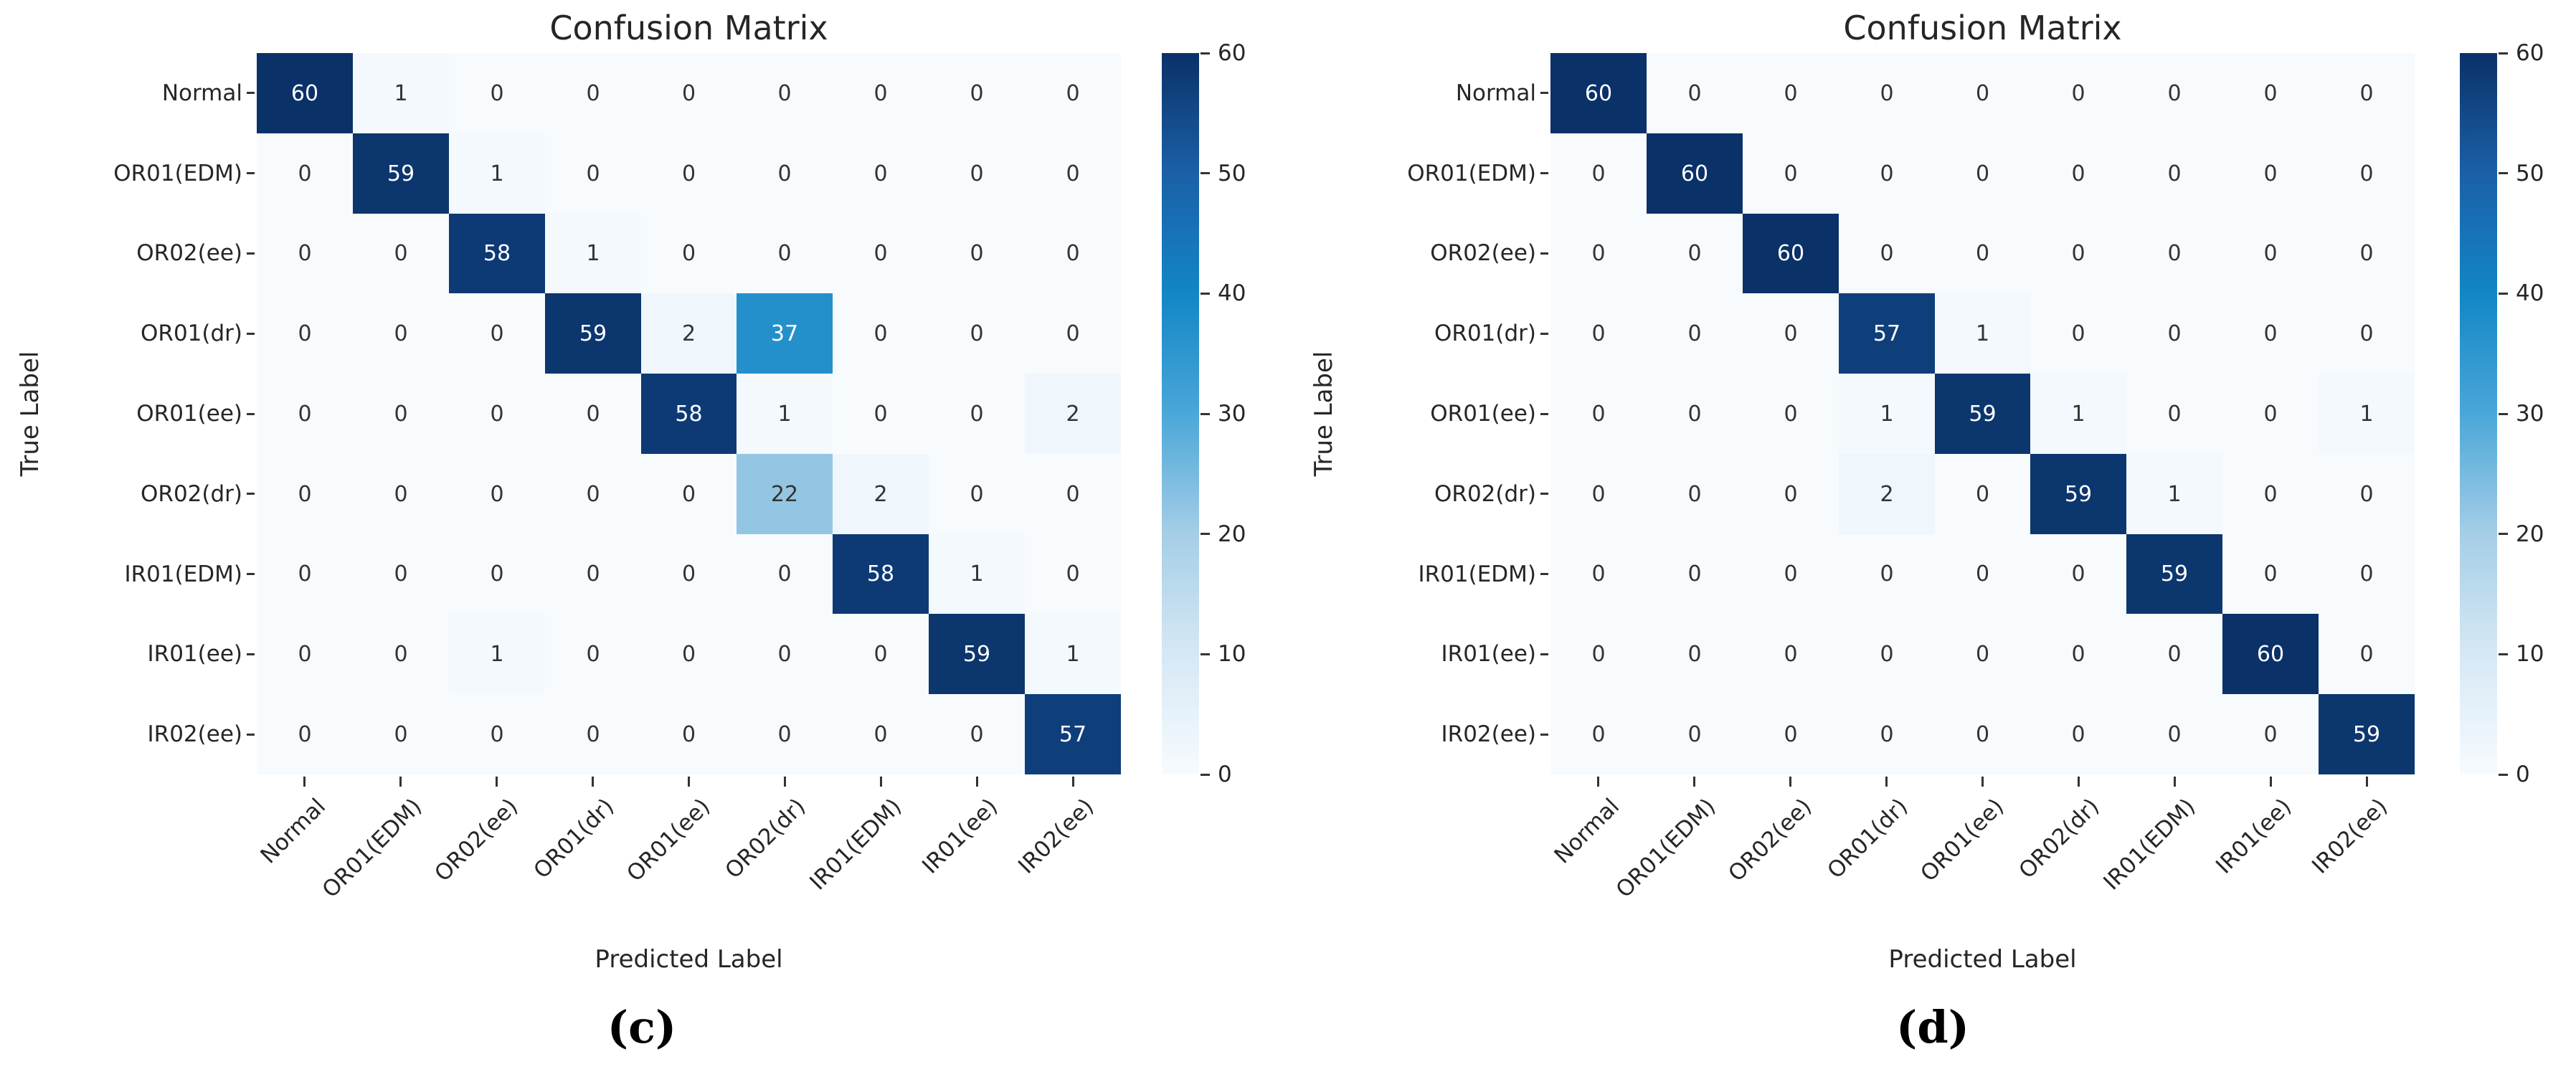  What do you see at coordinates (1665, 848) in the screenshot?
I see `x-tick-label: OR01(EDM)` at bounding box center [1665, 848].